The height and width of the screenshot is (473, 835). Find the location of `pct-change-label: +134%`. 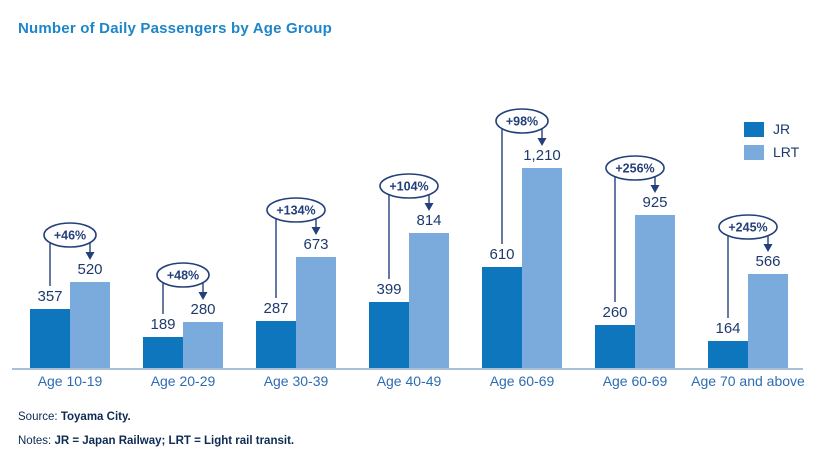

pct-change-label: +134% is located at coordinates (295, 211).